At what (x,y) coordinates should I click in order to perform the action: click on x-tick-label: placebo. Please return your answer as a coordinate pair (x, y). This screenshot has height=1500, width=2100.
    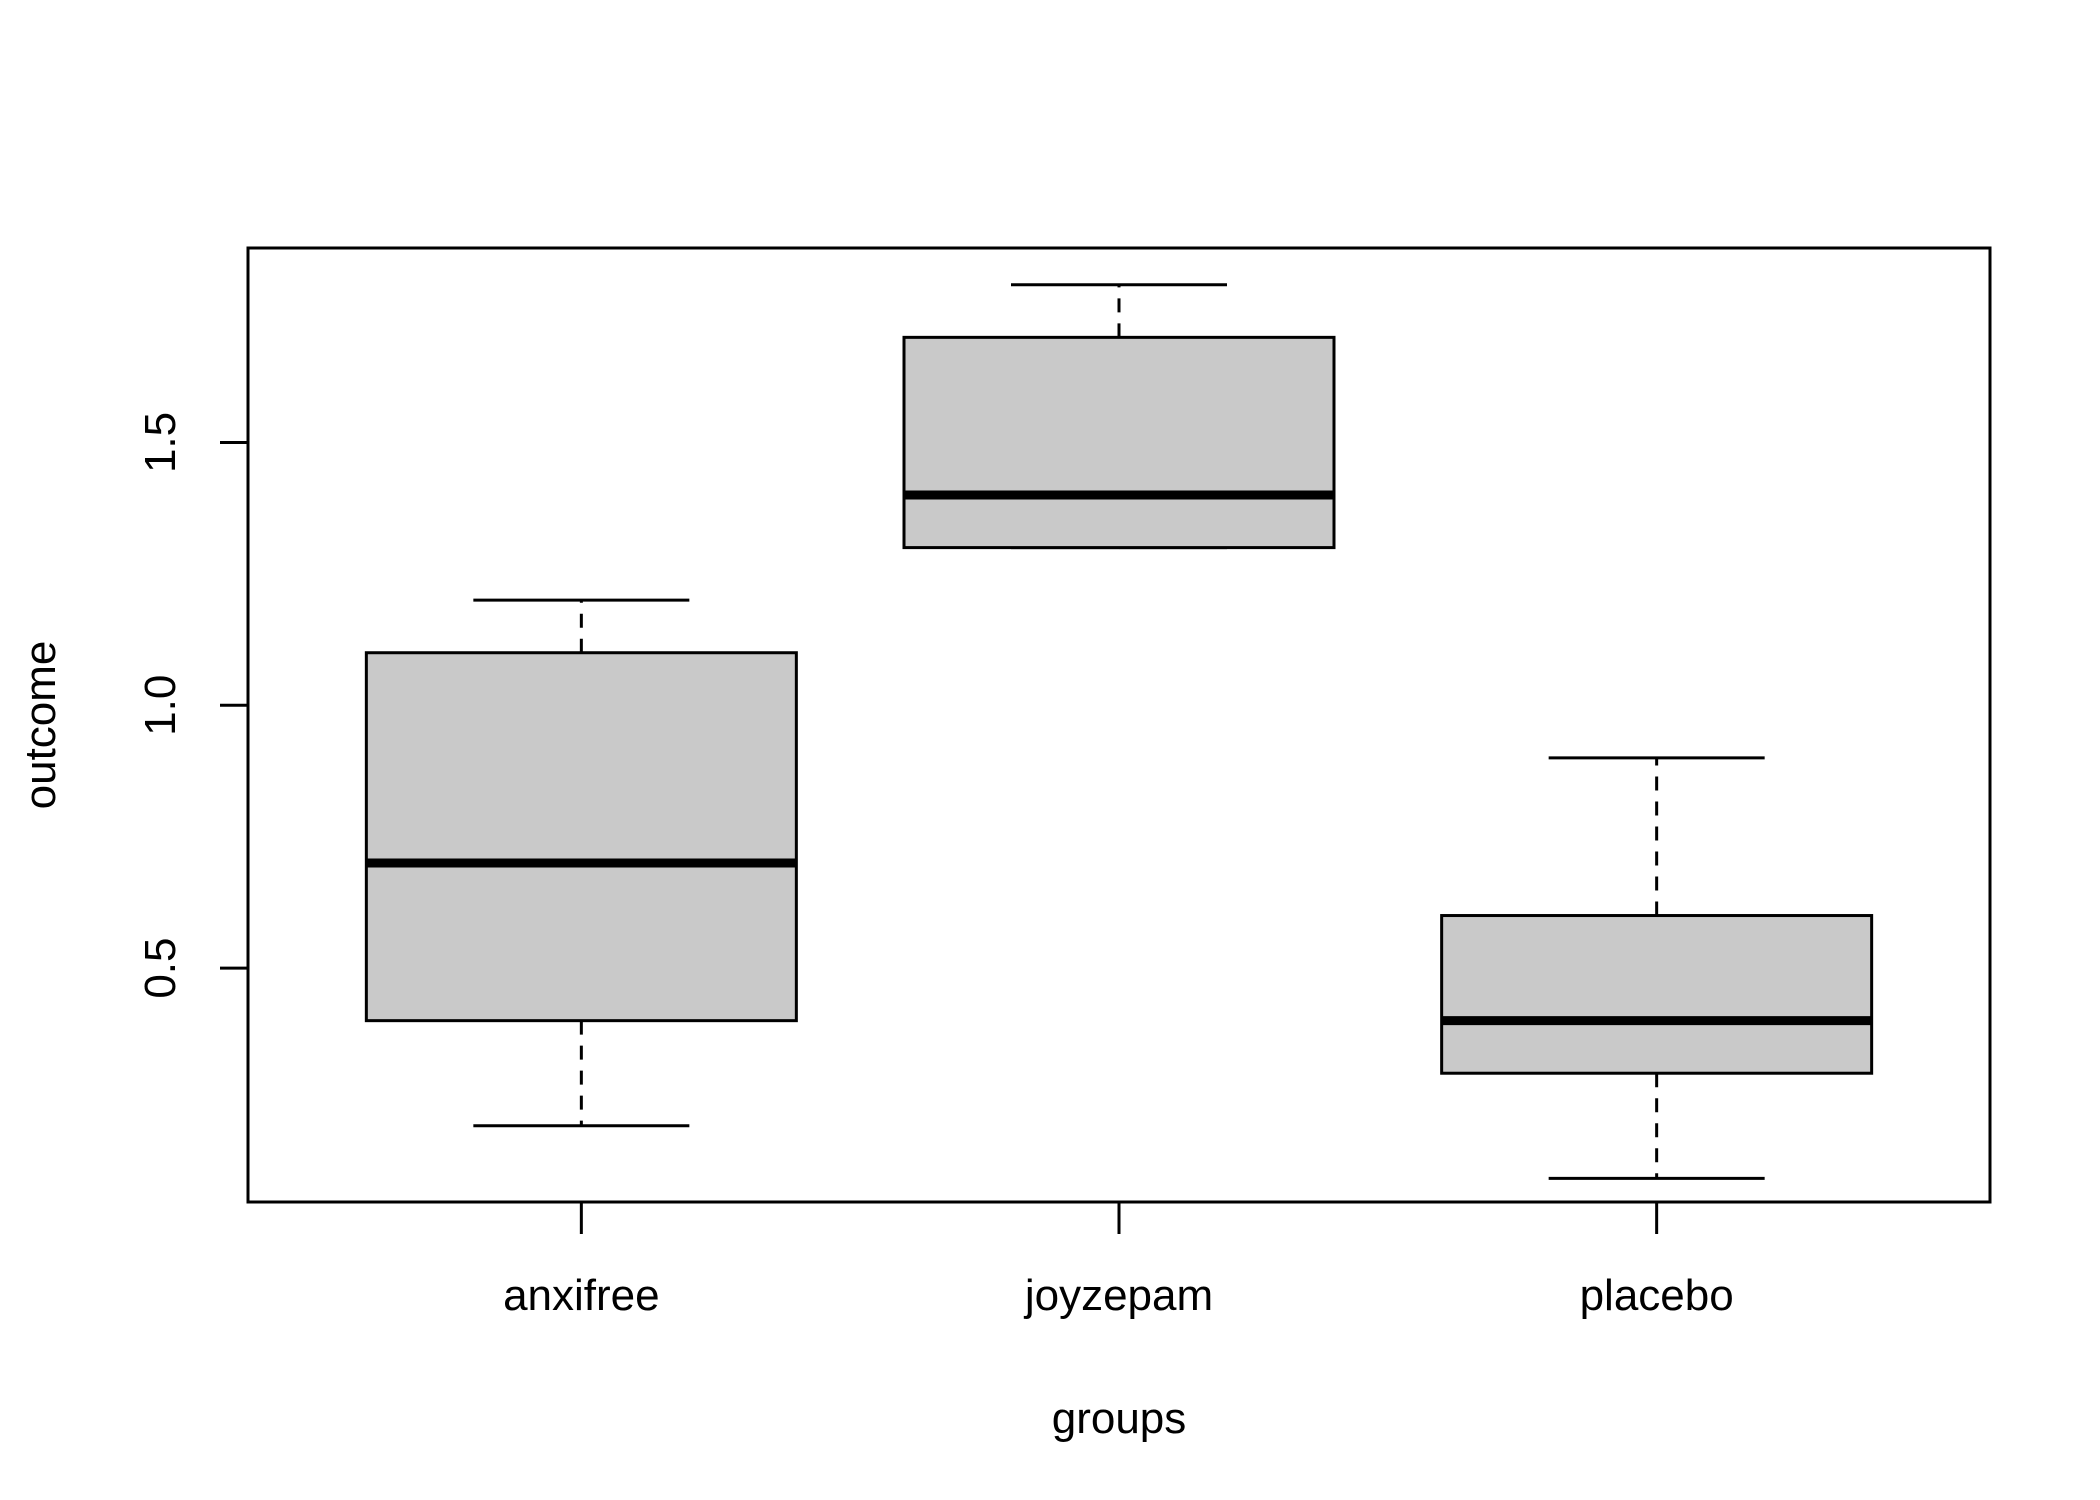
    Looking at the image, I should click on (1657, 1295).